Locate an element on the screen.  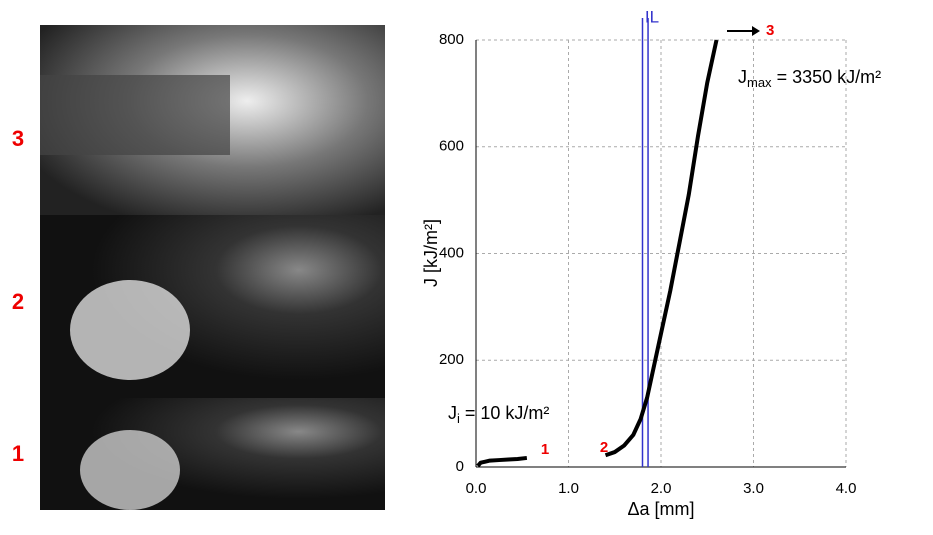
x-tick-label: 2.0 is located at coordinates (661, 488).